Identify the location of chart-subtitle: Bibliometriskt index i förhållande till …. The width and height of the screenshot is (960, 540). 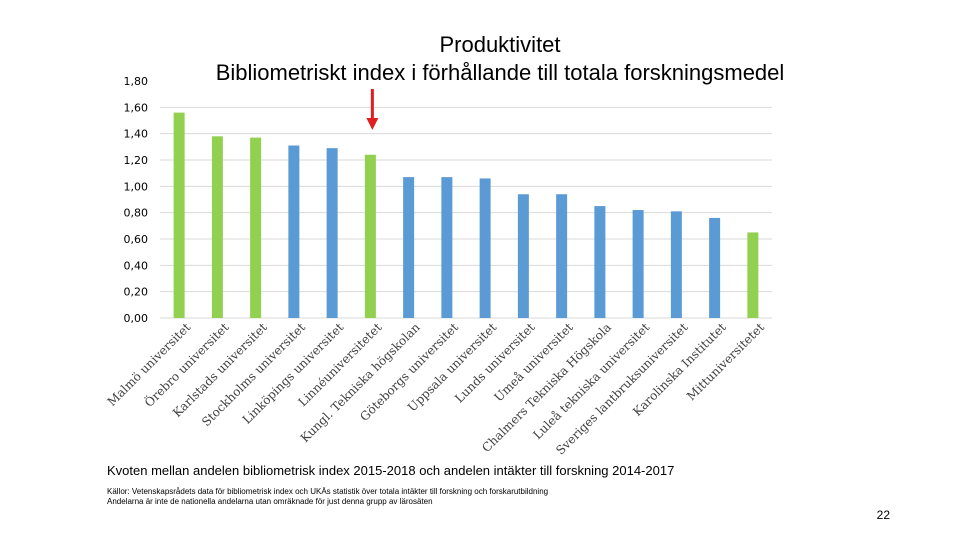
(500, 72).